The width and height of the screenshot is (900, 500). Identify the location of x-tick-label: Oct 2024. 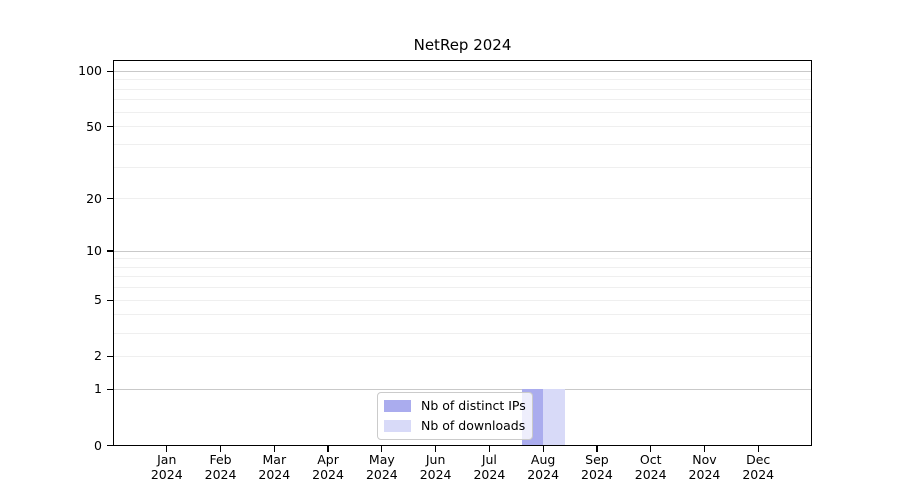
(650, 467).